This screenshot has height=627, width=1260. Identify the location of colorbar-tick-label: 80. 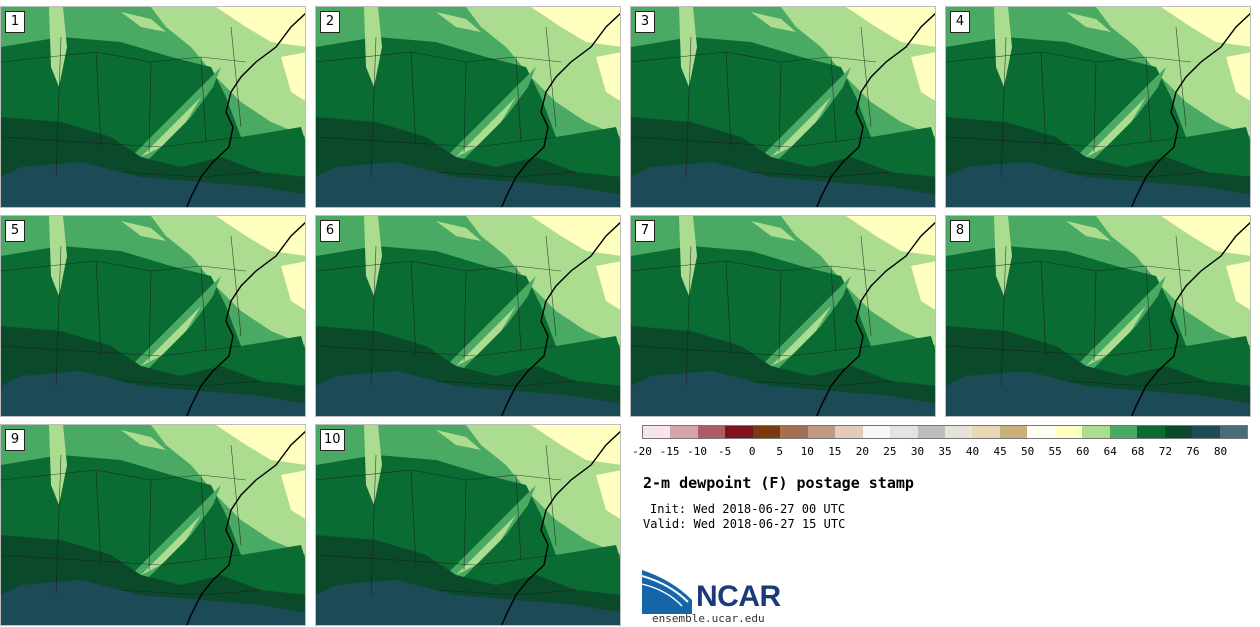
(1220, 451).